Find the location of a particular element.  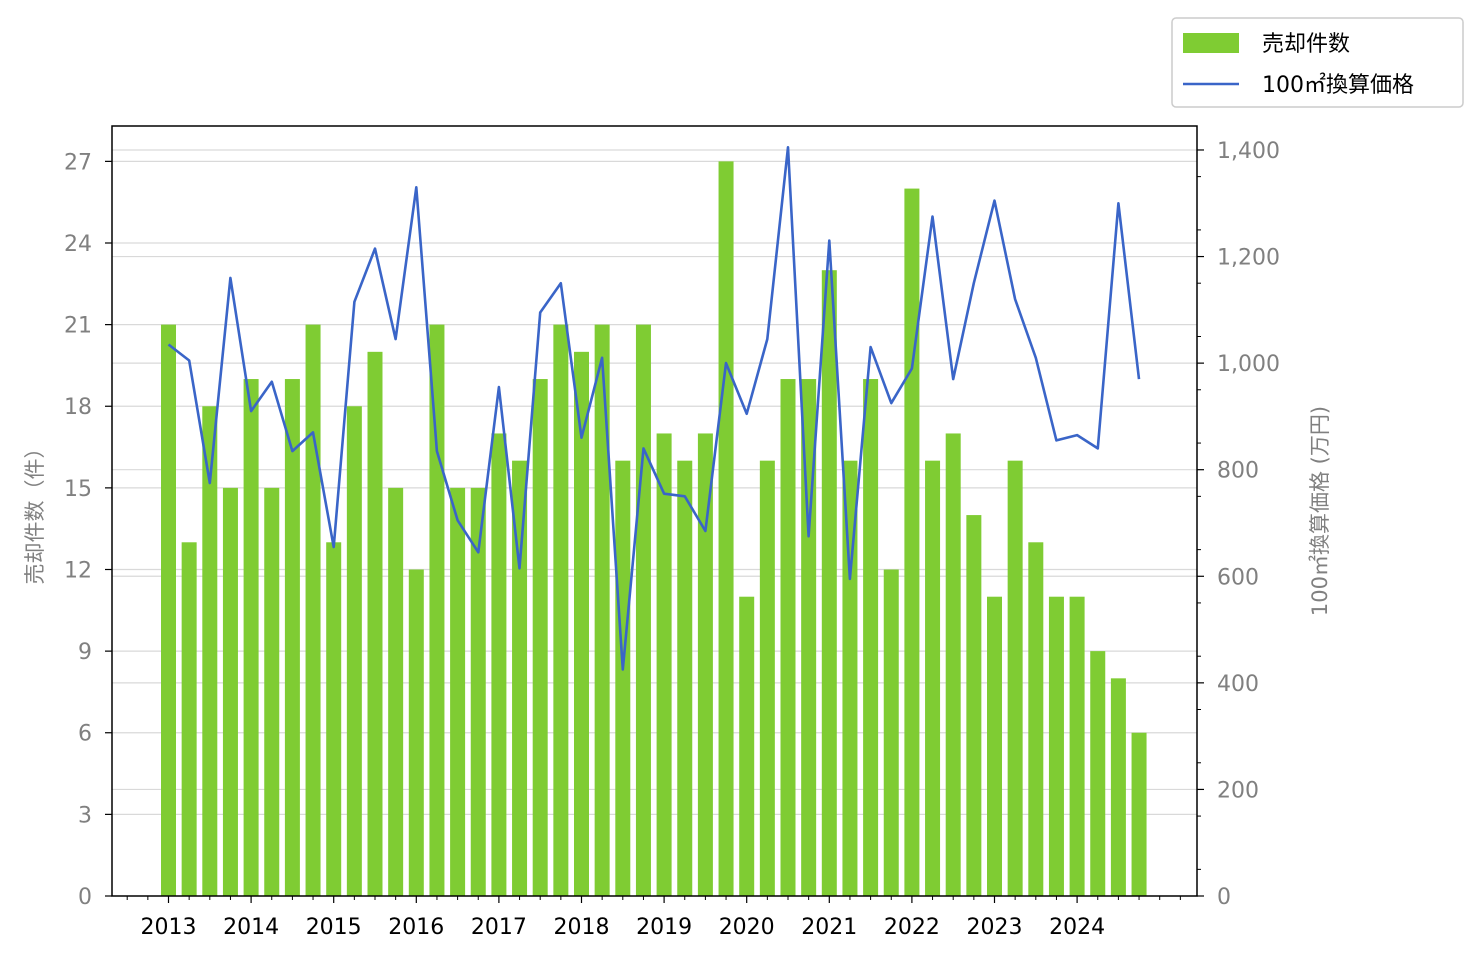

right-tick-label-2: 400 is located at coordinates (1238, 684).